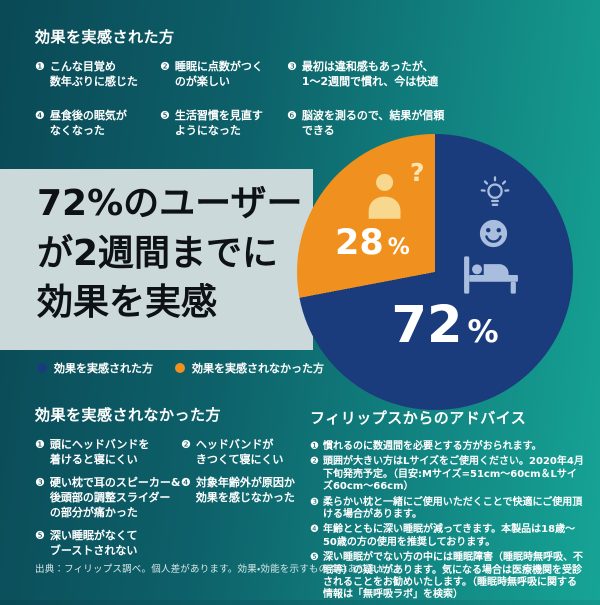 The width and height of the screenshot is (600, 605). What do you see at coordinates (219, 123) in the screenshot?
I see `positive-item-text: 生活習慣を見直す ようになった` at bounding box center [219, 123].